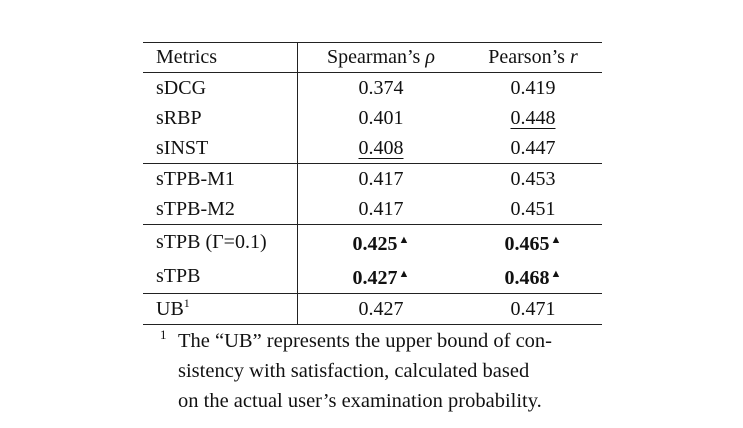 Image resolution: width=743 pixels, height=428 pixels. I want to click on table-row: sTPB-M2 0.417 0.451, so click(372, 209).